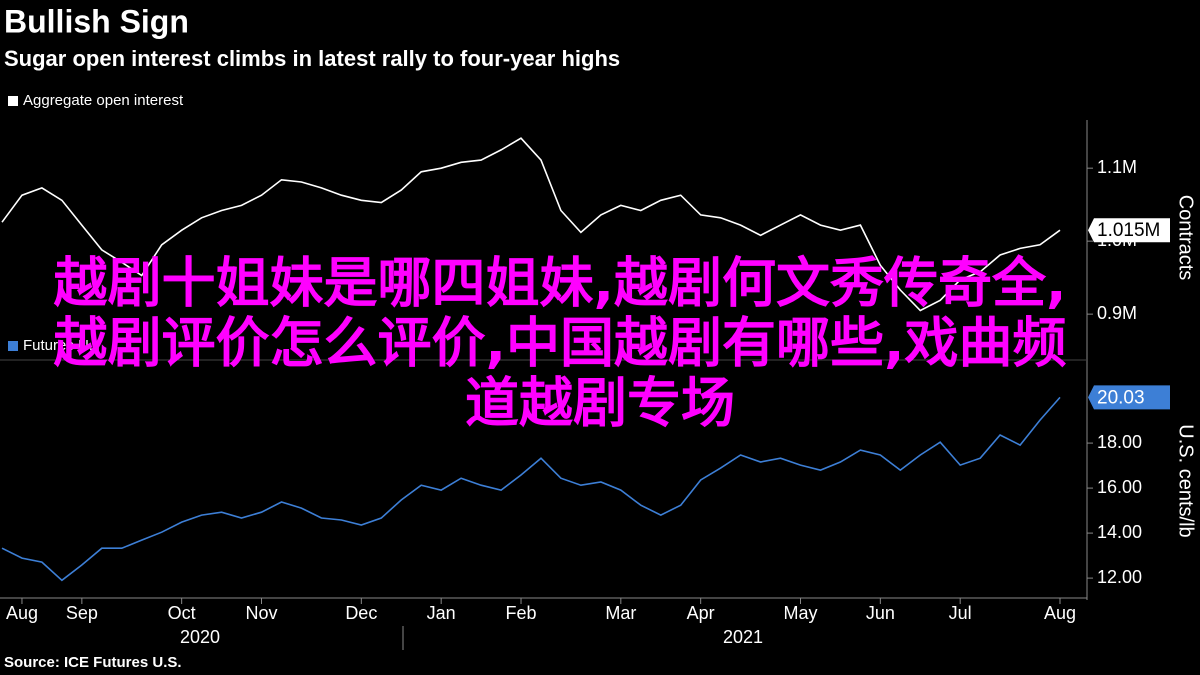 The height and width of the screenshot is (675, 1200). I want to click on x-tick-label: Oct, so click(182, 613).